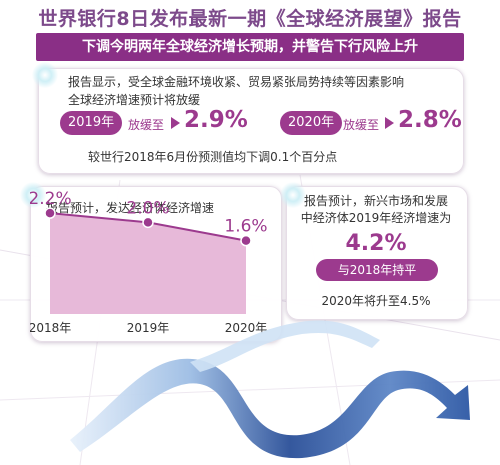  Describe the element at coordinates (213, 157) in the screenshot. I see `revision-note: 较世行2018年6月份预测值均下调0.1个百分点` at that location.